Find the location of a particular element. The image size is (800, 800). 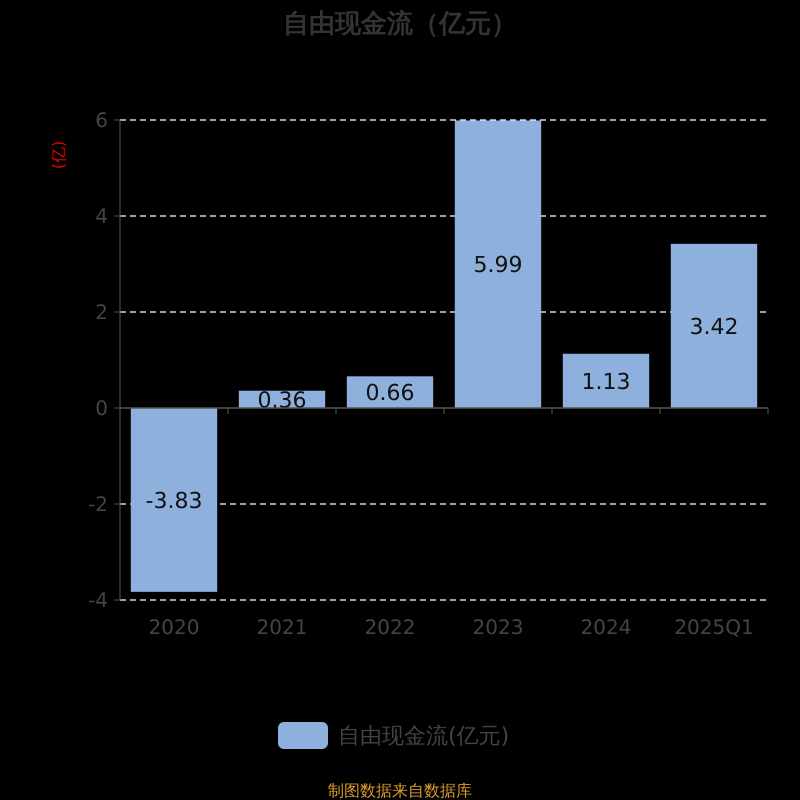

x-tick-label: 2024 is located at coordinates (606, 627).